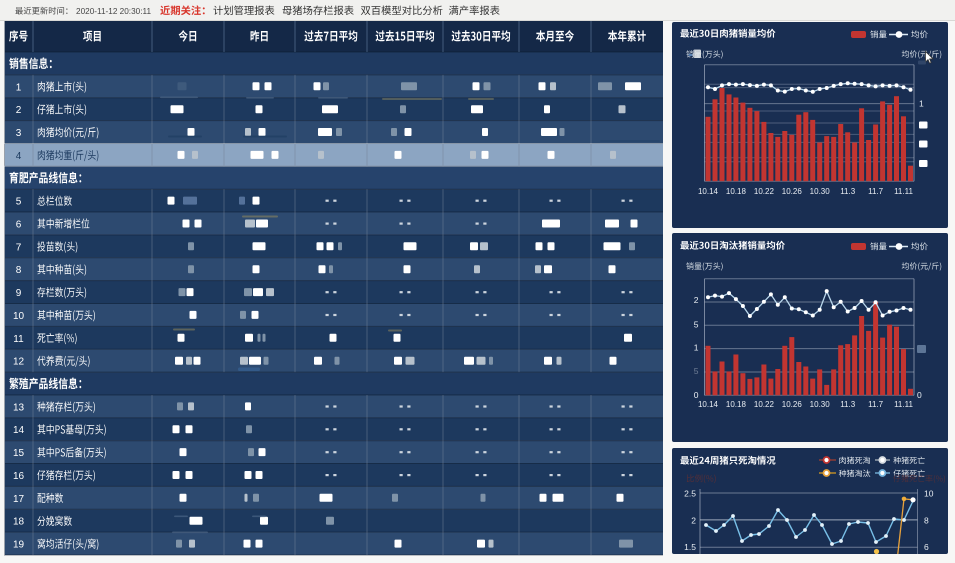 Image resolution: width=955 pixels, height=563 pixels. What do you see at coordinates (19, 362) in the screenshot?
I see `svg-text: 12` at bounding box center [19, 362].